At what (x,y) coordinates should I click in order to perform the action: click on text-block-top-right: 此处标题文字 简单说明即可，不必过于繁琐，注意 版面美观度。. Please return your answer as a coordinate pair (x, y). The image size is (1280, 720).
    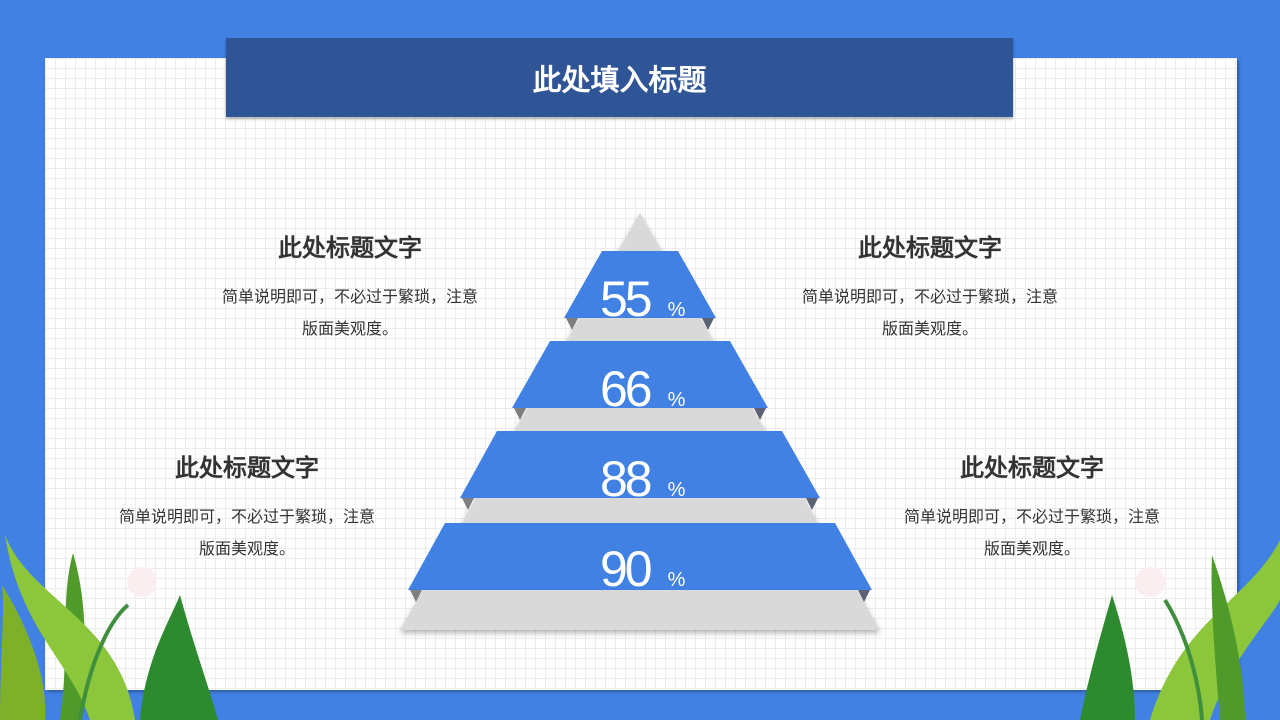
    Looking at the image, I should click on (930, 286).